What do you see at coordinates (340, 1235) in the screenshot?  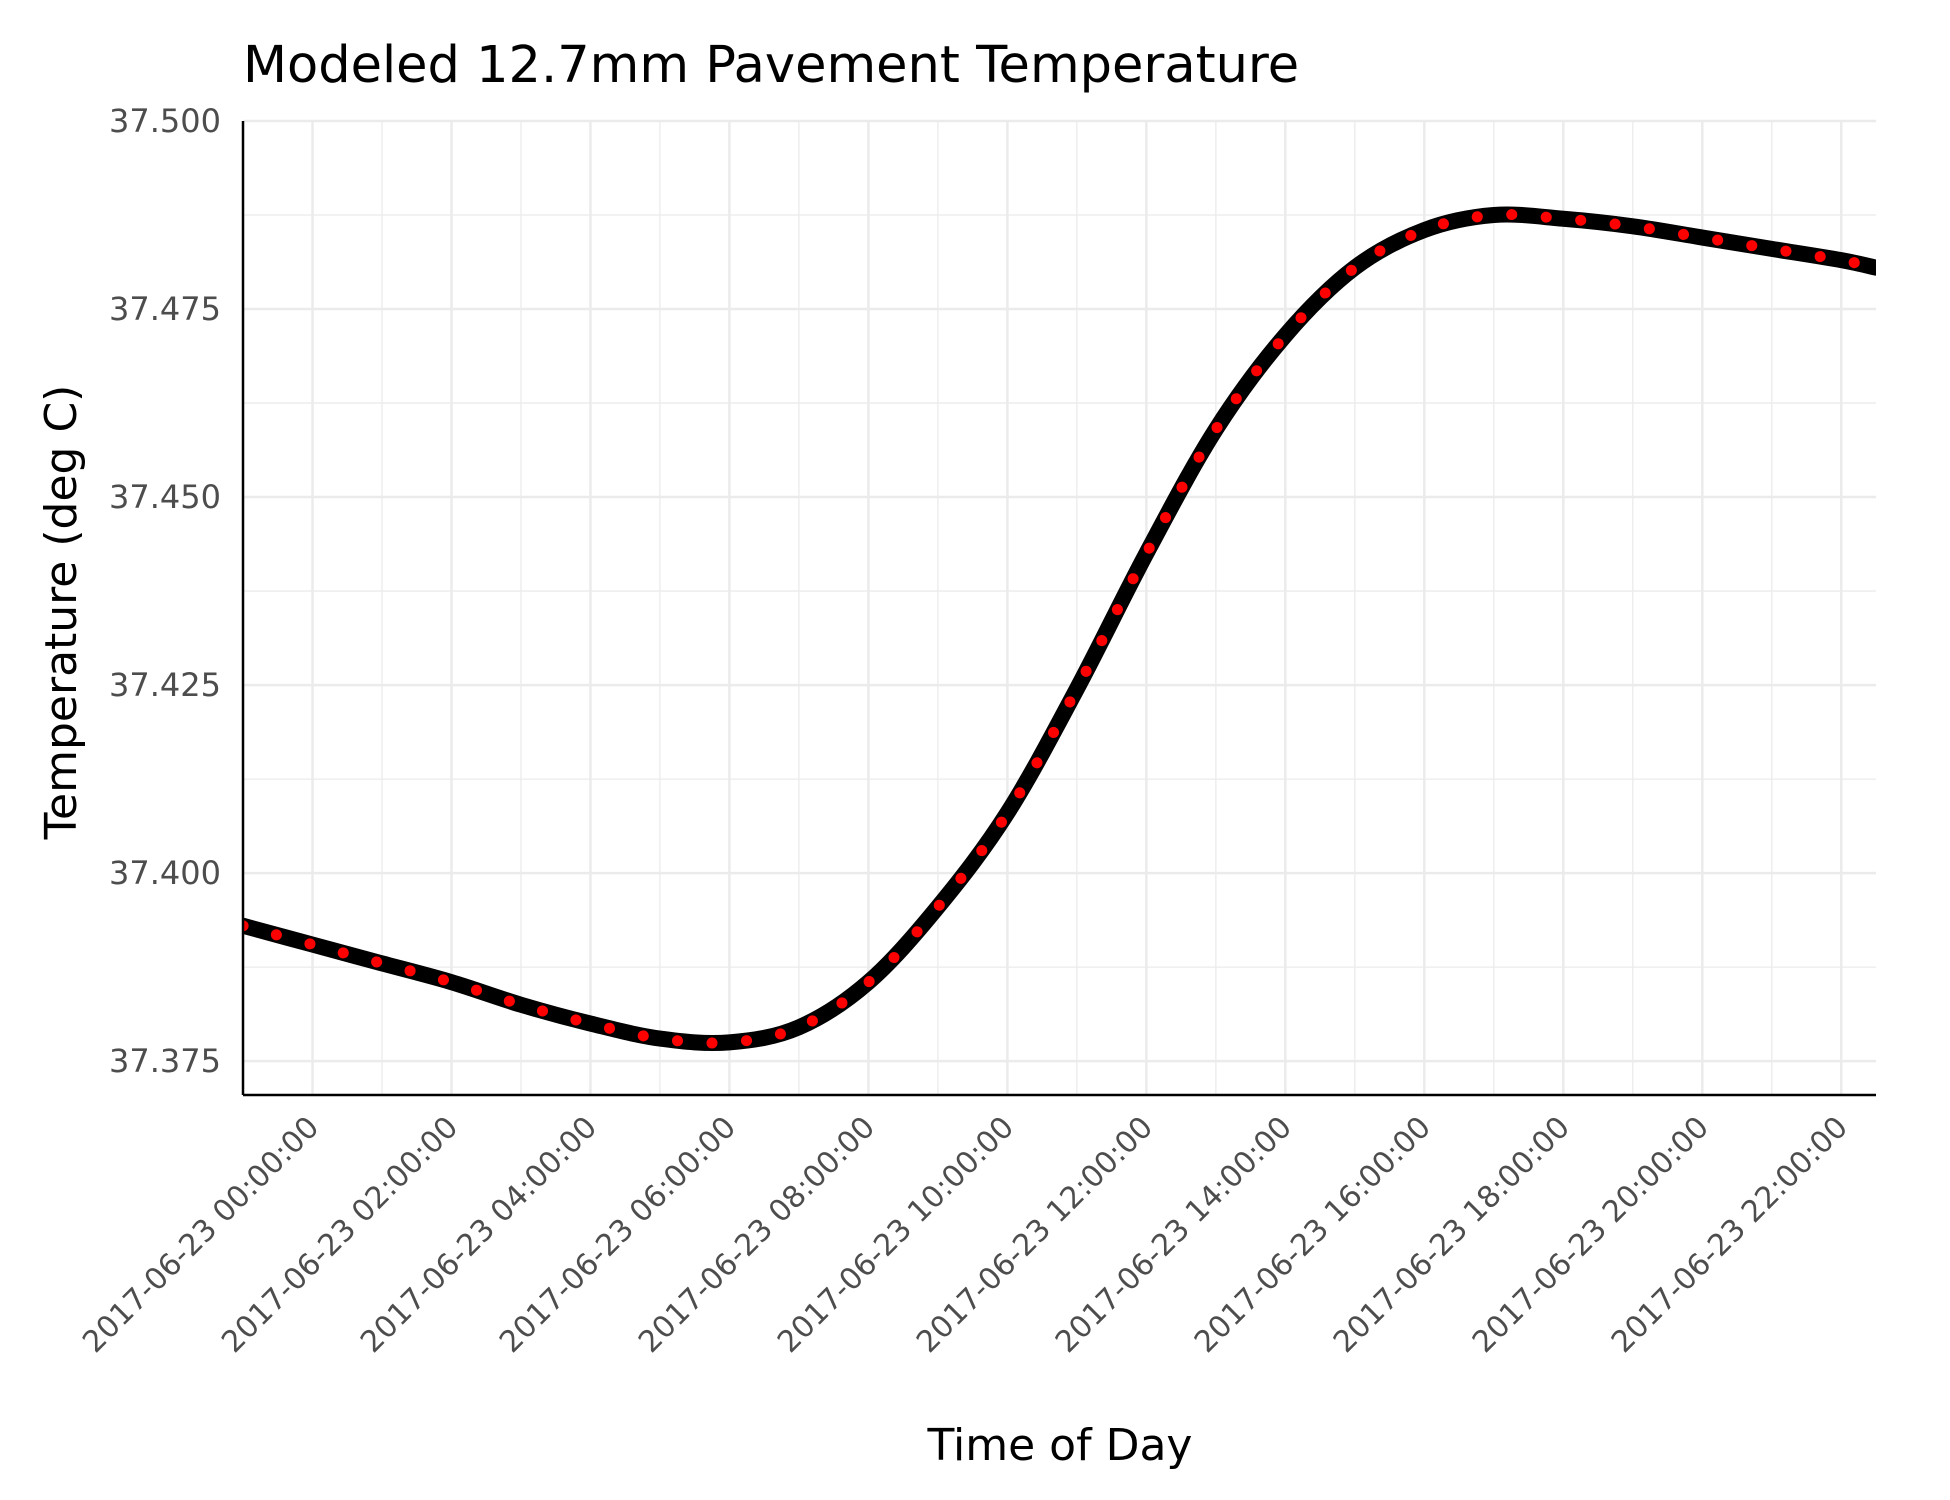 I see `x-tick-label: 2017-06-23 02:00:00` at bounding box center [340, 1235].